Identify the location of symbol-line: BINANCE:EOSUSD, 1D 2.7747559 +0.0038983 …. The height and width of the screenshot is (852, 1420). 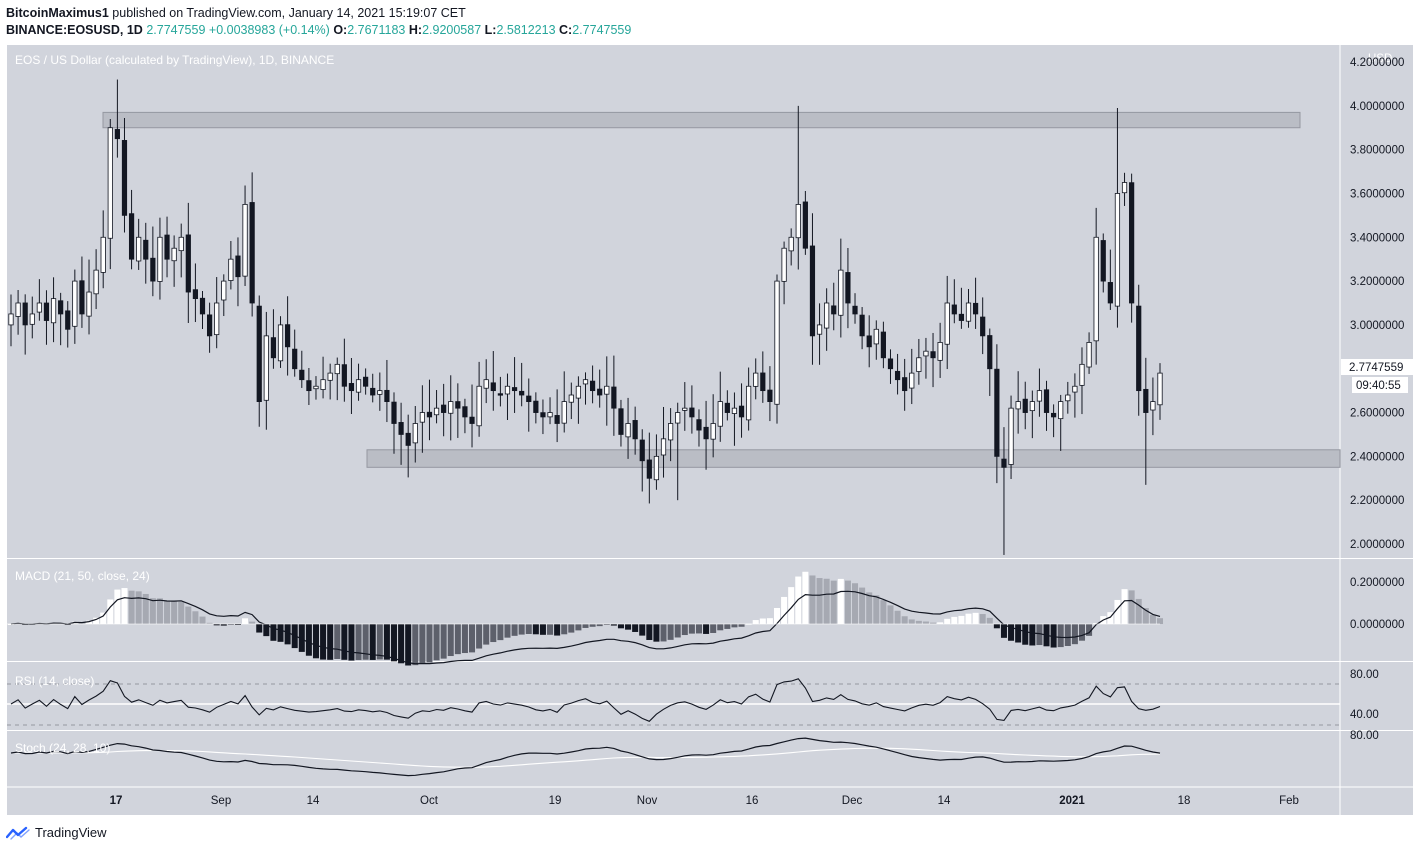
(318, 30).